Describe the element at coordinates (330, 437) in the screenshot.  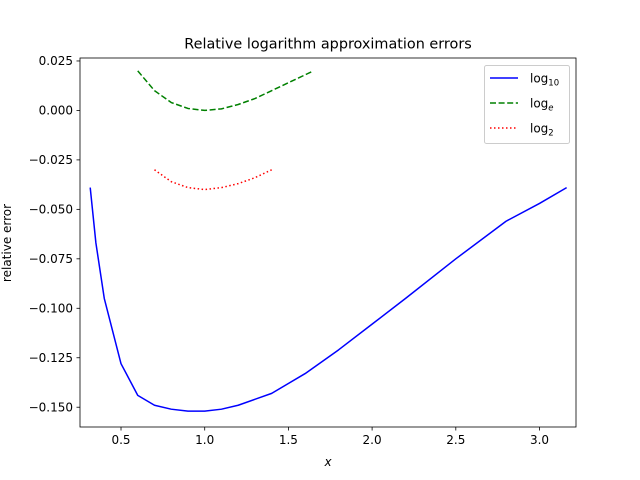
I see `x-axis-ticks: 0.5 1.0 1.5 2.0 2.5 3.0` at that location.